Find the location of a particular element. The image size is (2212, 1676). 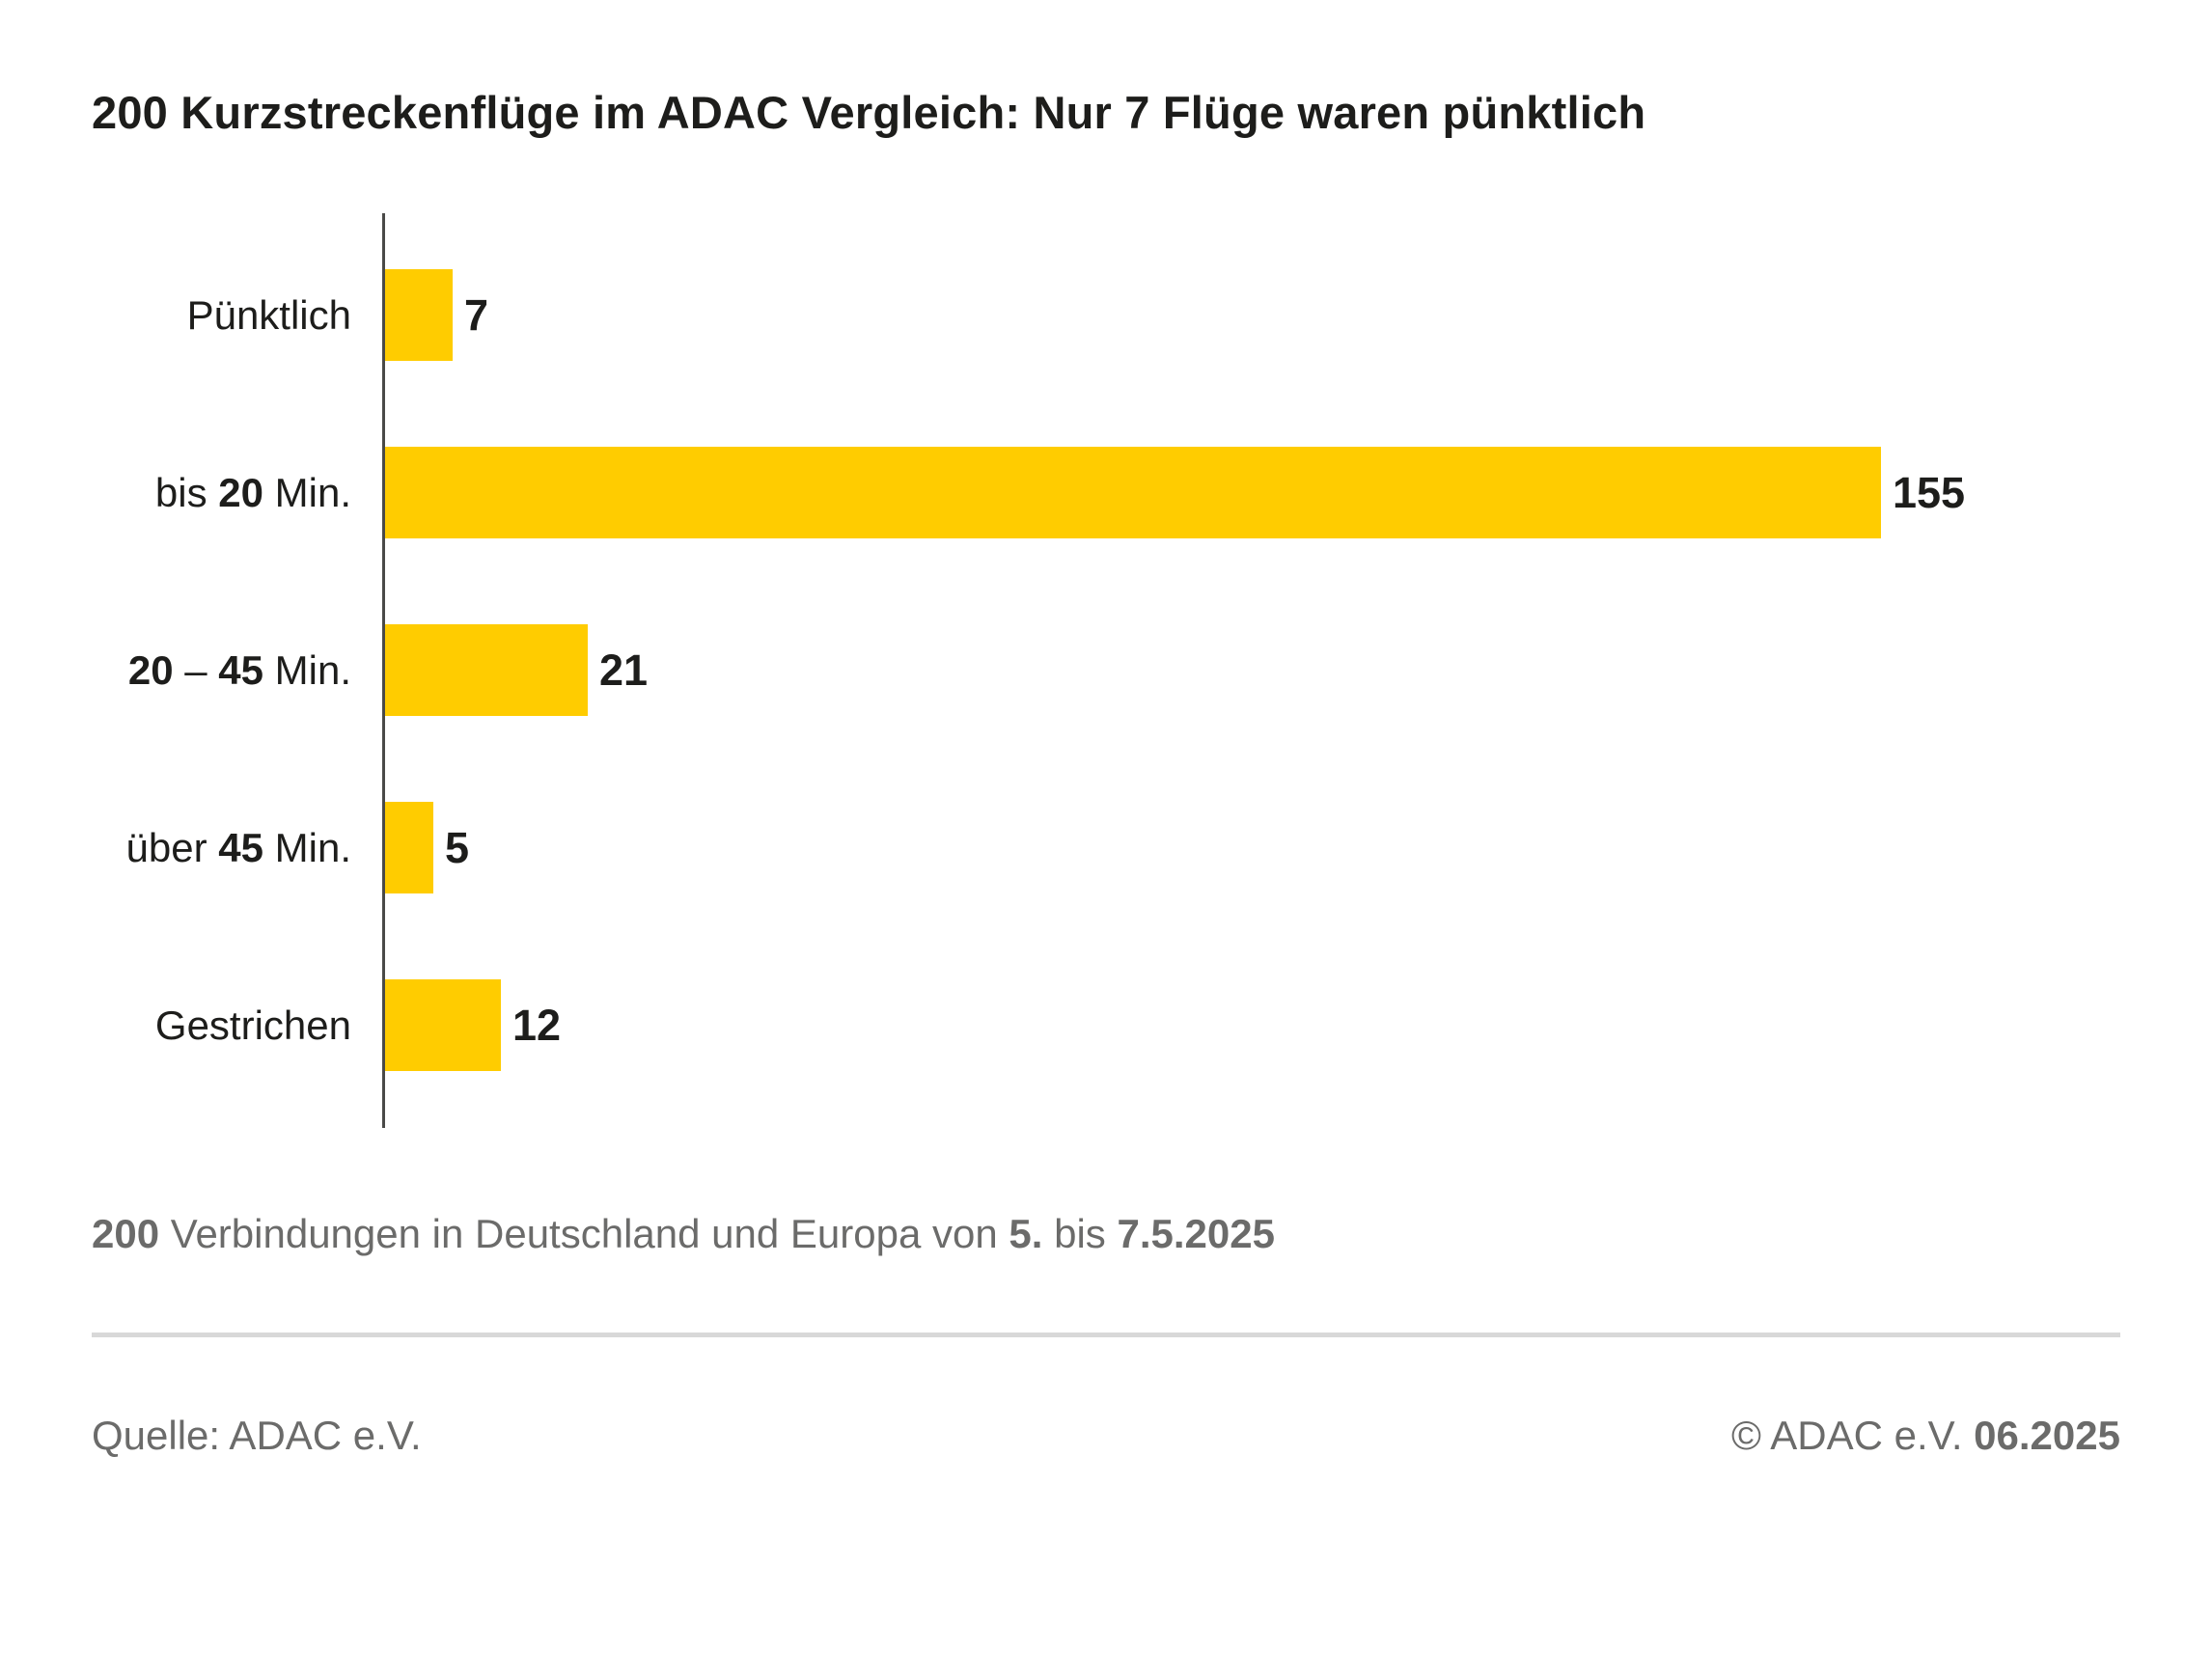

divider-line is located at coordinates (1106, 1334).